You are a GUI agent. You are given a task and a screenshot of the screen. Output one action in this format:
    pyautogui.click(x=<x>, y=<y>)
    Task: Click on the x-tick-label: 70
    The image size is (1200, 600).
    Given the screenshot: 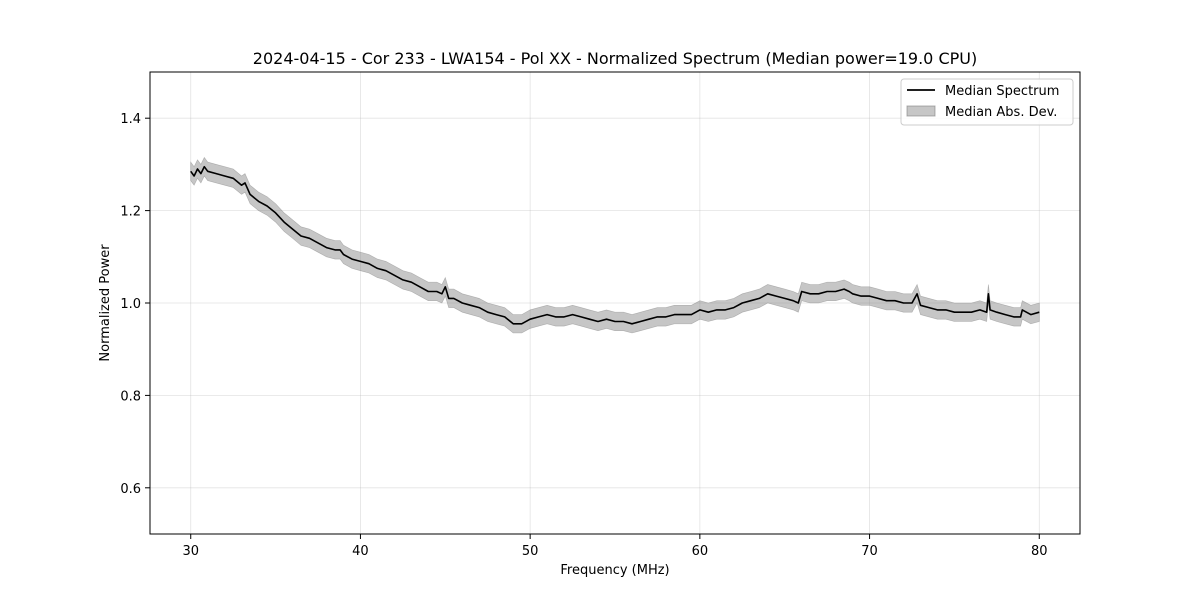 What is the action you would take?
    pyautogui.click(x=869, y=551)
    